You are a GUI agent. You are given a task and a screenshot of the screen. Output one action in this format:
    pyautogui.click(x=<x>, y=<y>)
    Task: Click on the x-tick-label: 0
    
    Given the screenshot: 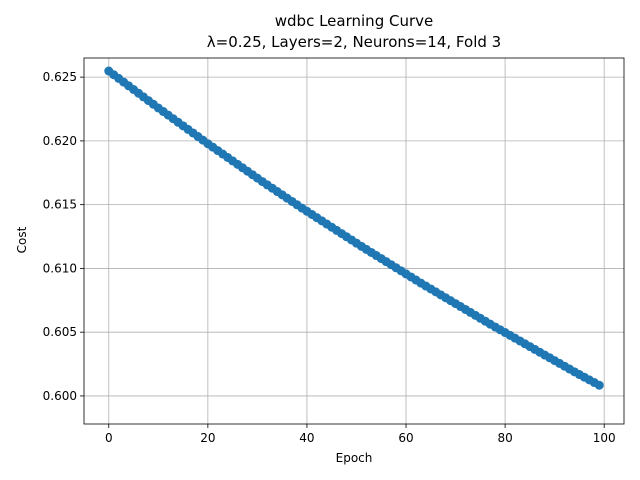 What is the action you would take?
    pyautogui.click(x=109, y=438)
    